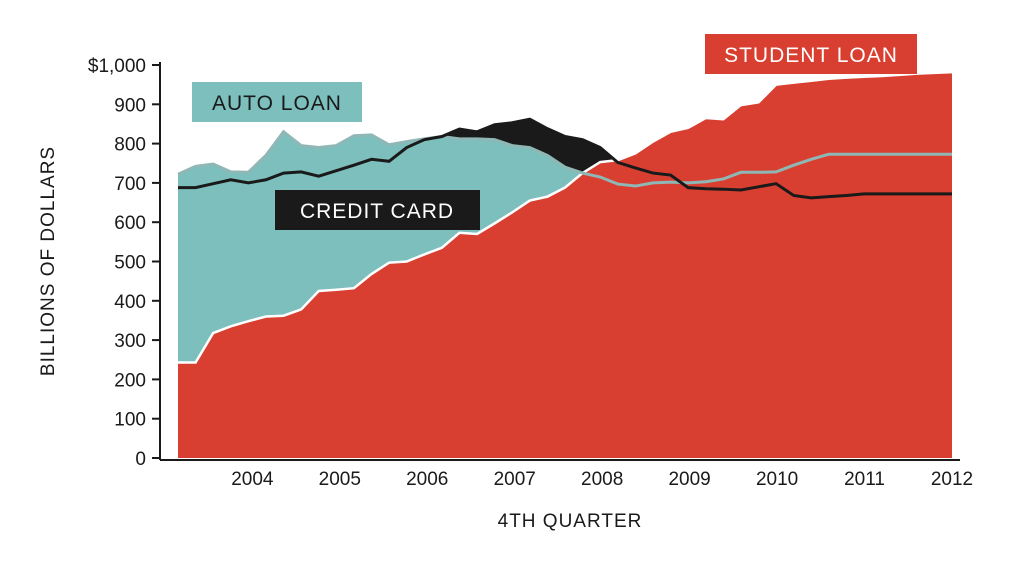  I want to click on legend-auto-loan-label: AUTO LOAN, so click(277, 103).